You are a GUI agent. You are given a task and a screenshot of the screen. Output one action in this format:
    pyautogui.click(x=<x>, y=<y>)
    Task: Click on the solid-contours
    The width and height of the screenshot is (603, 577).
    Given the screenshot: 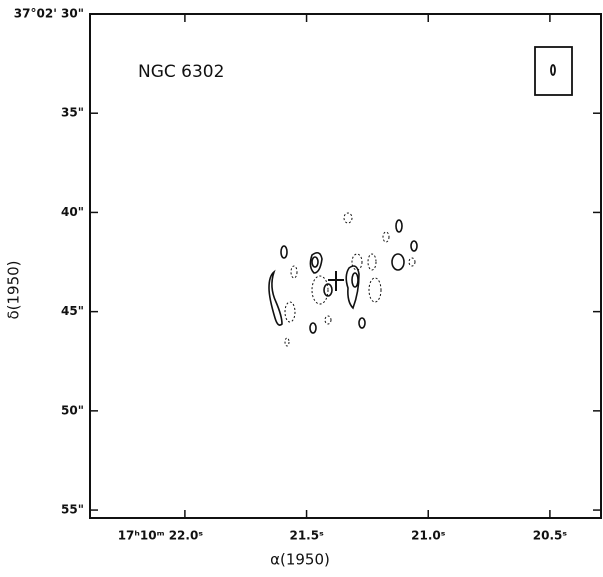 What is the action you would take?
    pyautogui.click(x=343, y=276)
    